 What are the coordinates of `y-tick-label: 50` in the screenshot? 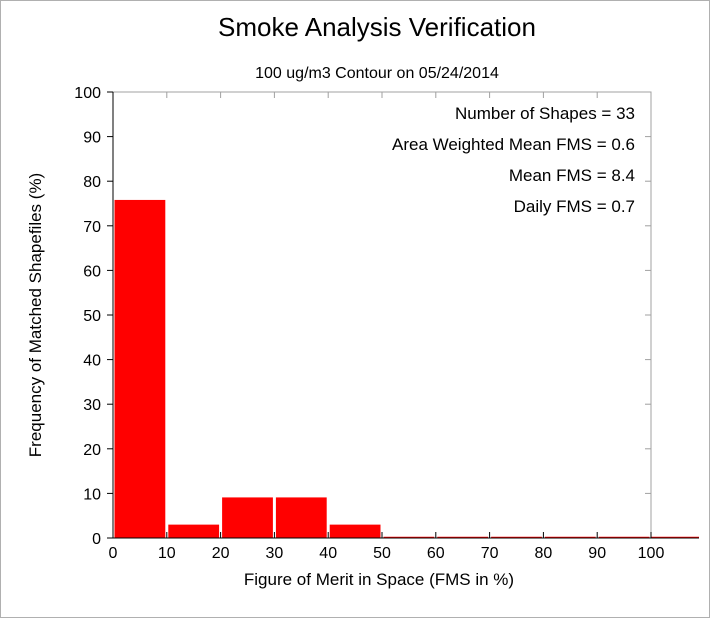 It's located at (92, 316).